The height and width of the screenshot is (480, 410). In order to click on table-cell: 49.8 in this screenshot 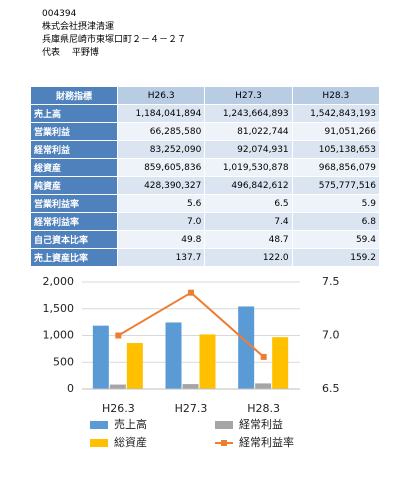, I will do `click(161, 239)`.